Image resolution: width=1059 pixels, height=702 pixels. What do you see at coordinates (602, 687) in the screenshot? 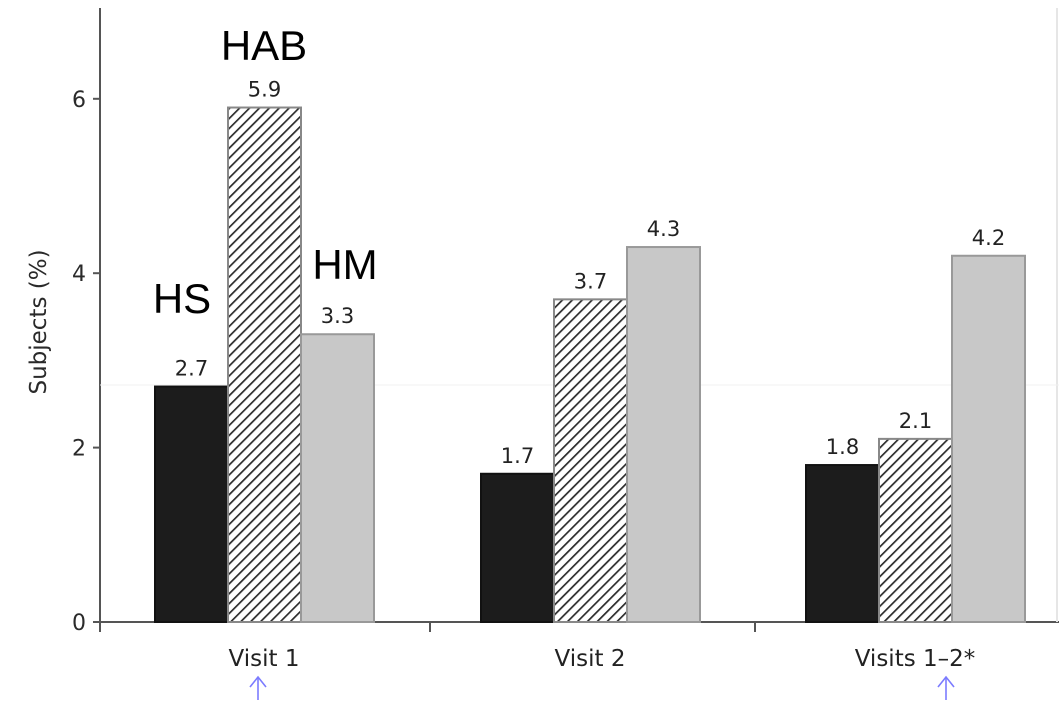
I see `annotations` at bounding box center [602, 687].